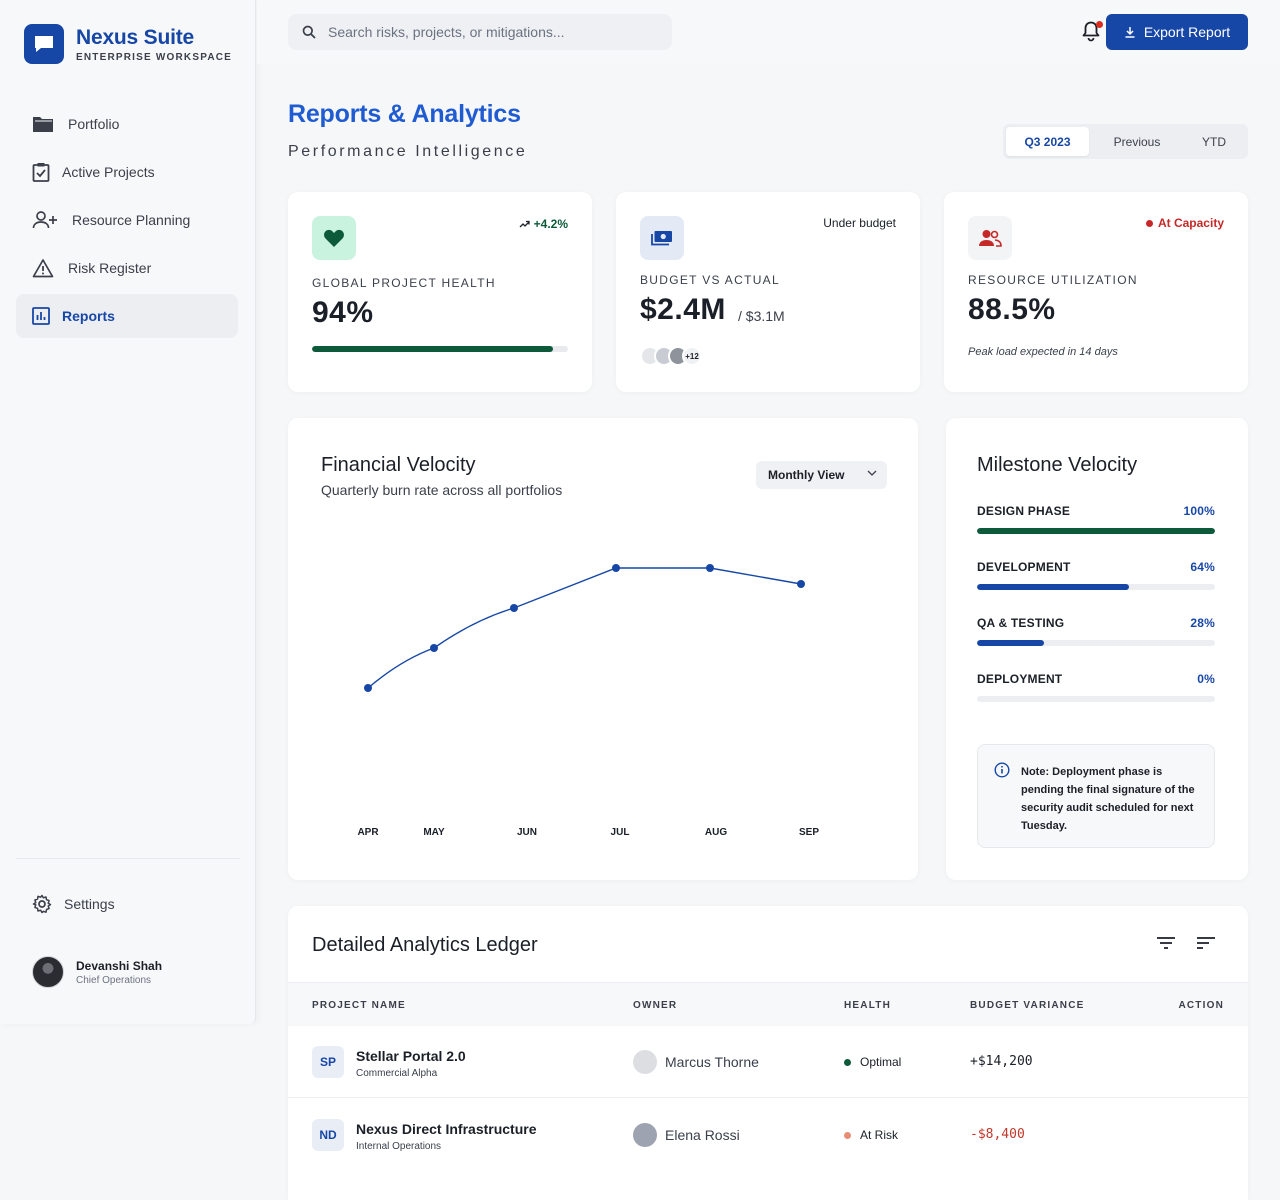  Describe the element at coordinates (434, 832) in the screenshot. I see `x-tick-label: MAY` at that location.